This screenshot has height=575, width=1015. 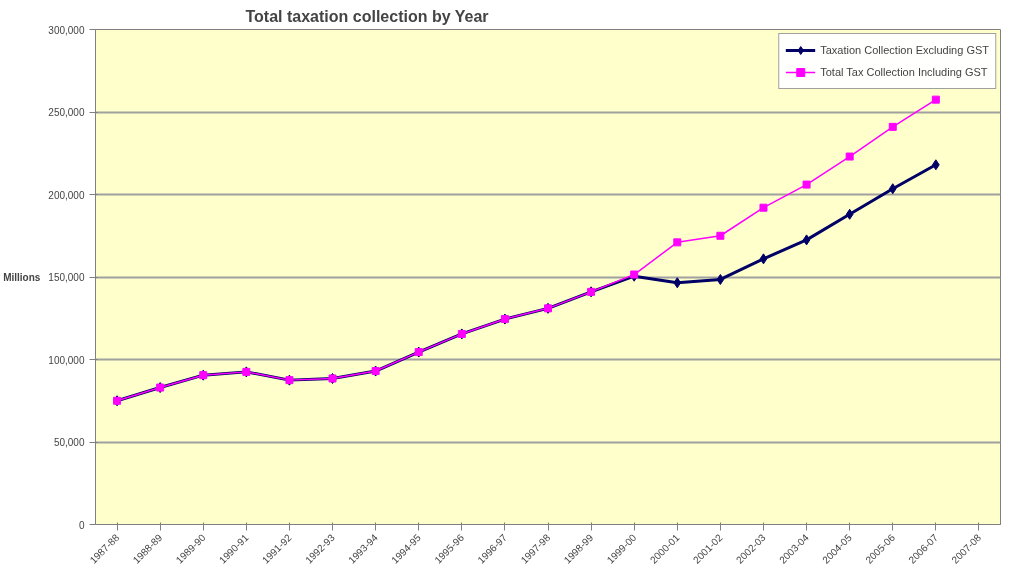 I want to click on y-tick-label: 300,000, so click(x=66, y=30).